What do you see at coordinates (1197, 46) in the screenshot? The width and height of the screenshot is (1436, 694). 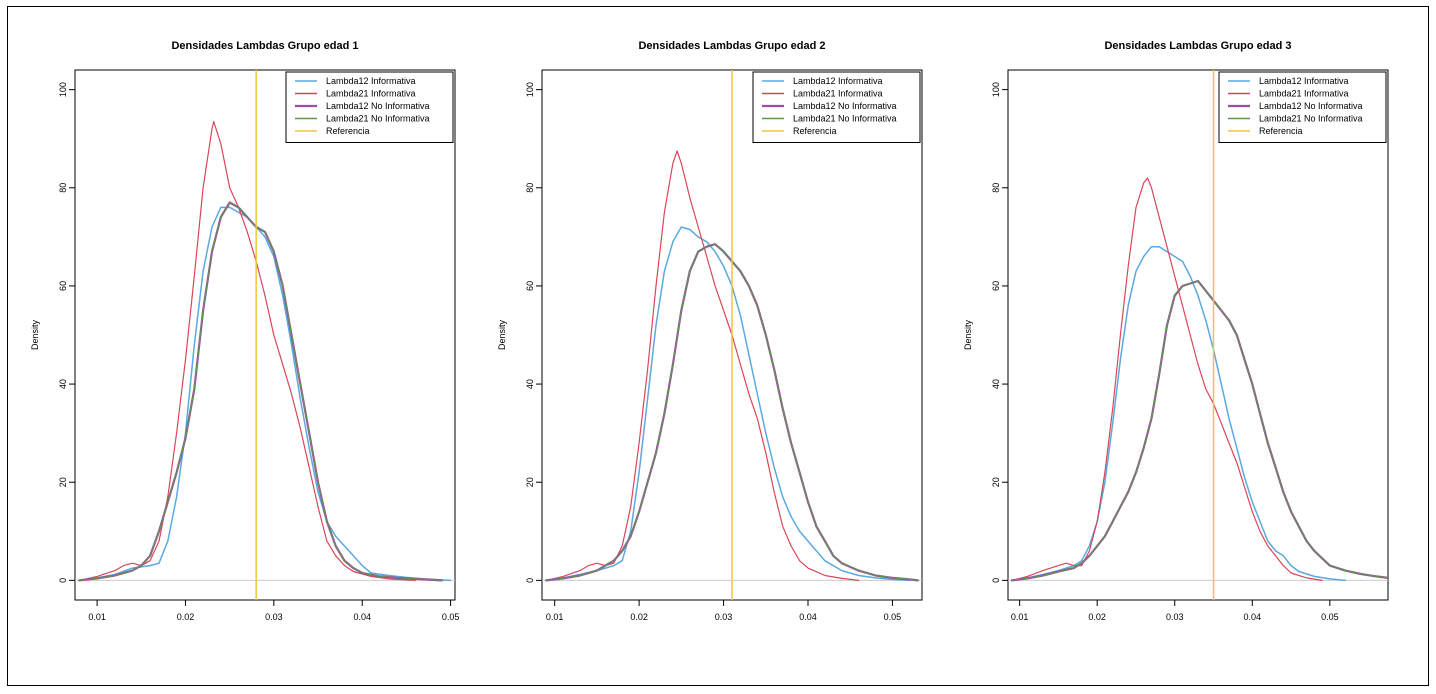 I see `panel-3-title: Densidades Lambdas Grupo edad 3` at bounding box center [1197, 46].